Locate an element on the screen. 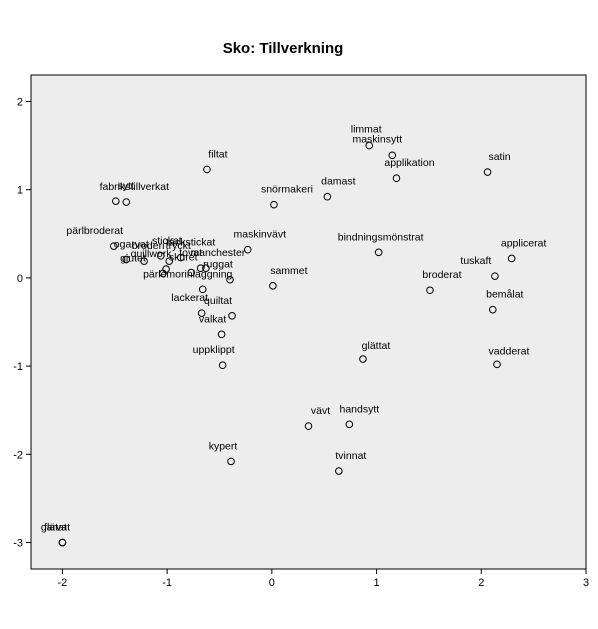  point-label: bemålat is located at coordinates (504, 295).